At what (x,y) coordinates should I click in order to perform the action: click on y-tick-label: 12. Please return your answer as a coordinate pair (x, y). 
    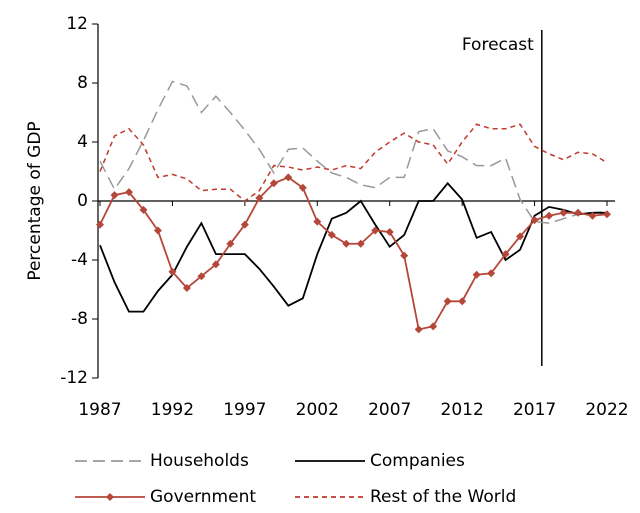
    Looking at the image, I should click on (77, 24).